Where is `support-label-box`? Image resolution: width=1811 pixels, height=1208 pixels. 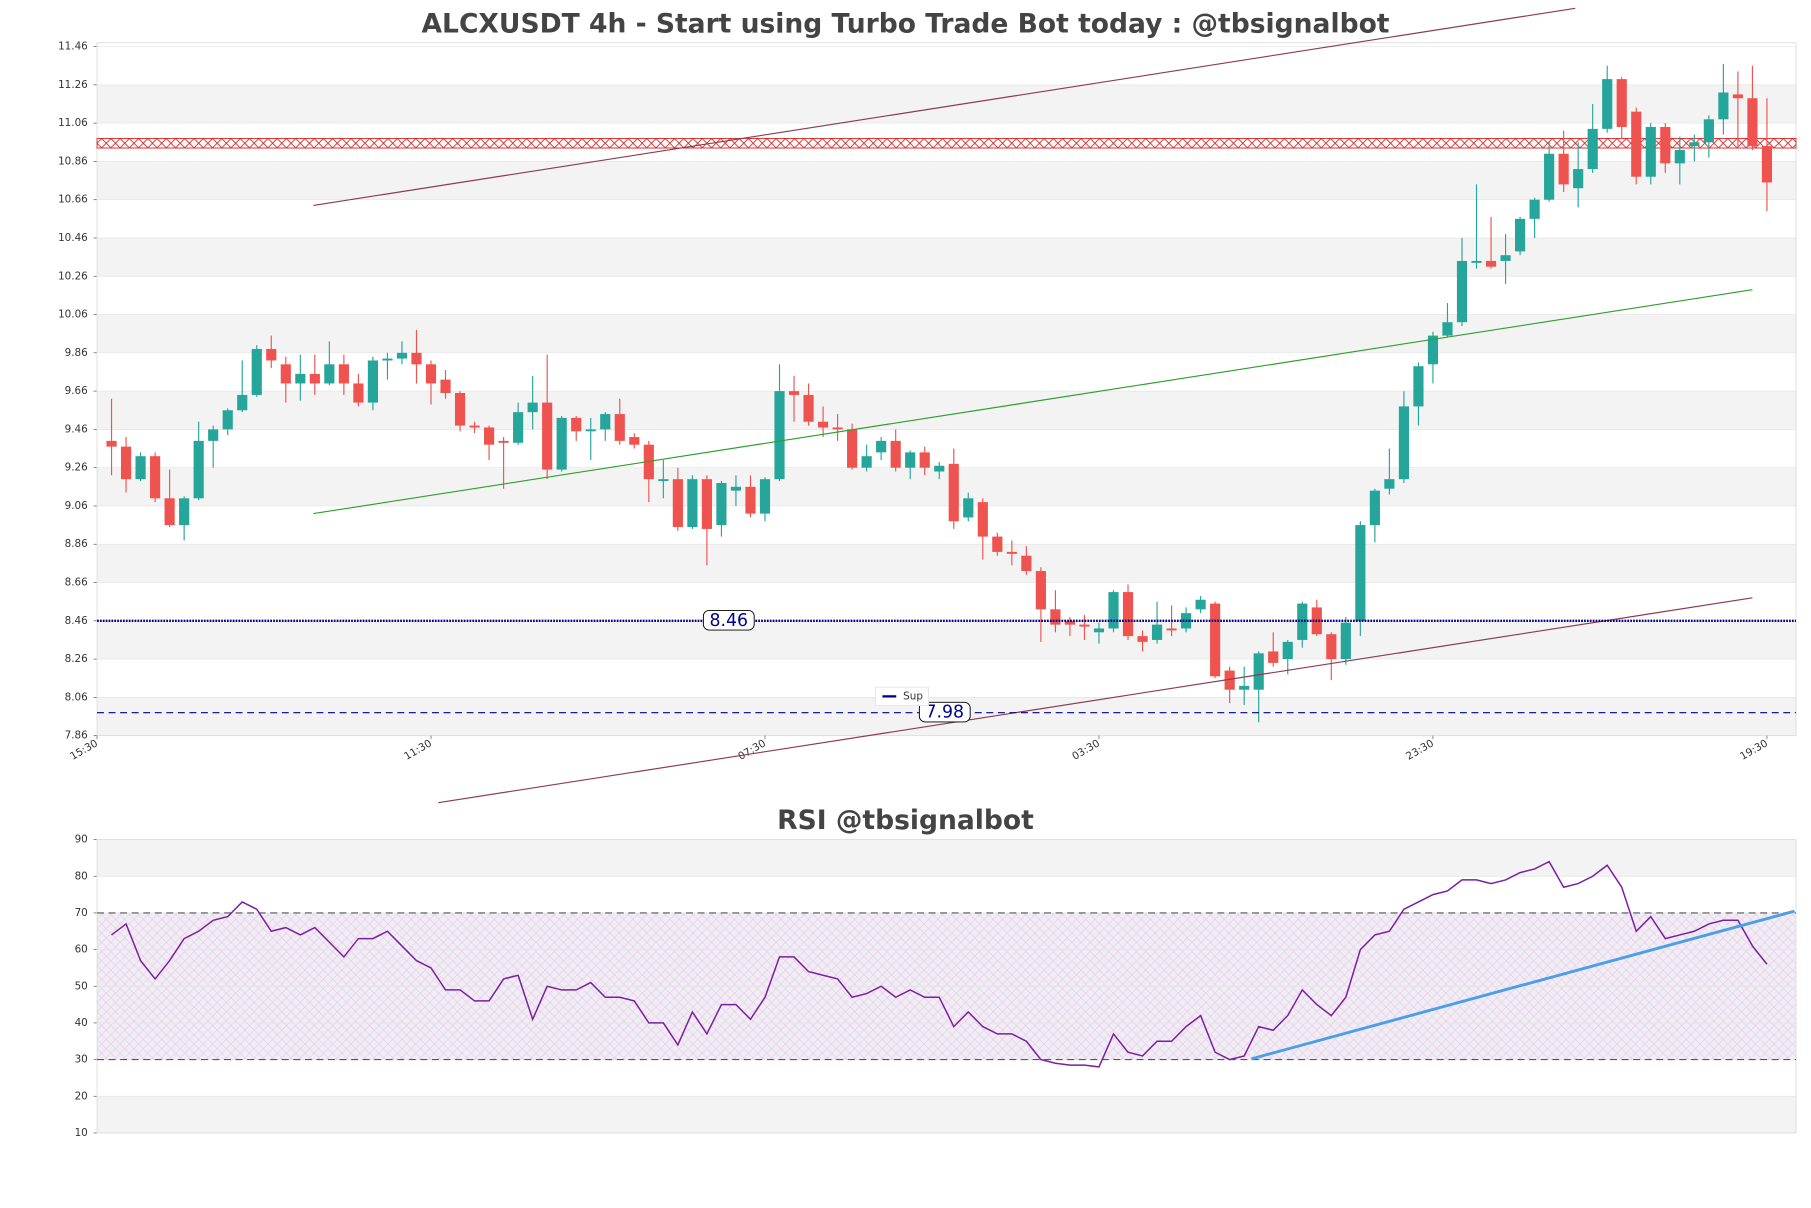
support-label-box is located at coordinates (728, 620).